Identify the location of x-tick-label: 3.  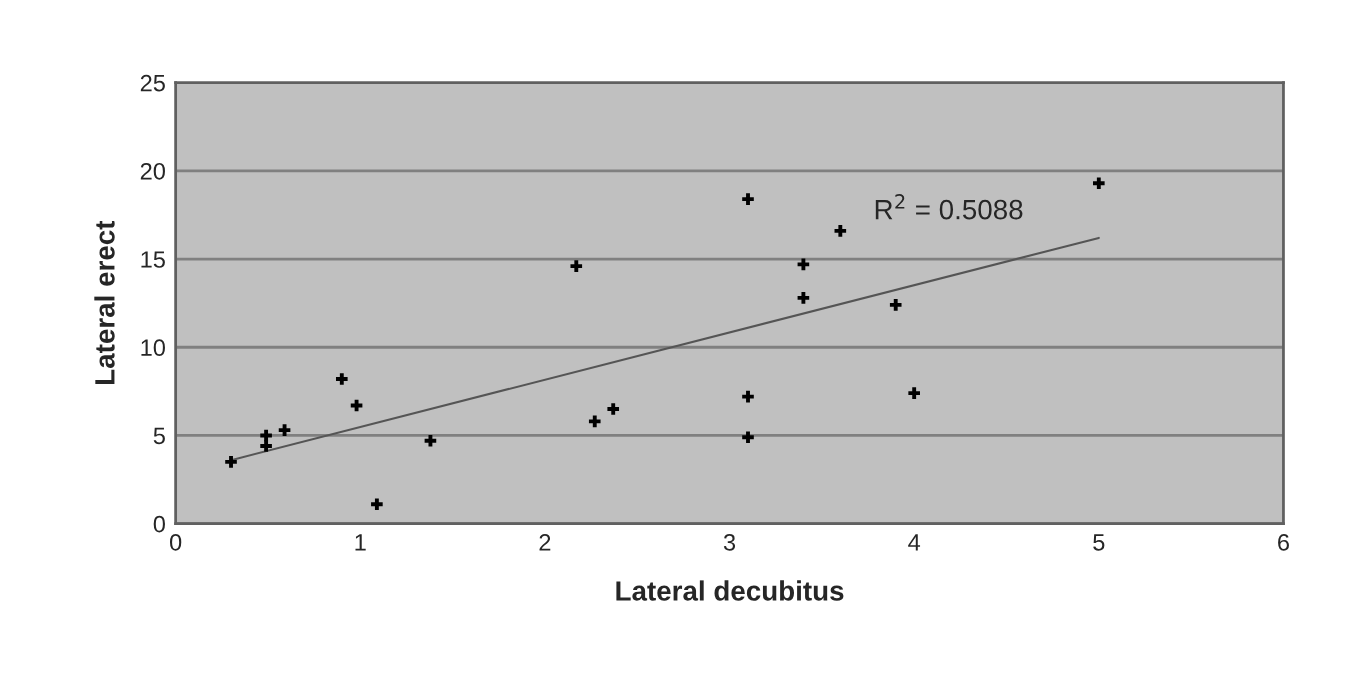
(729, 542).